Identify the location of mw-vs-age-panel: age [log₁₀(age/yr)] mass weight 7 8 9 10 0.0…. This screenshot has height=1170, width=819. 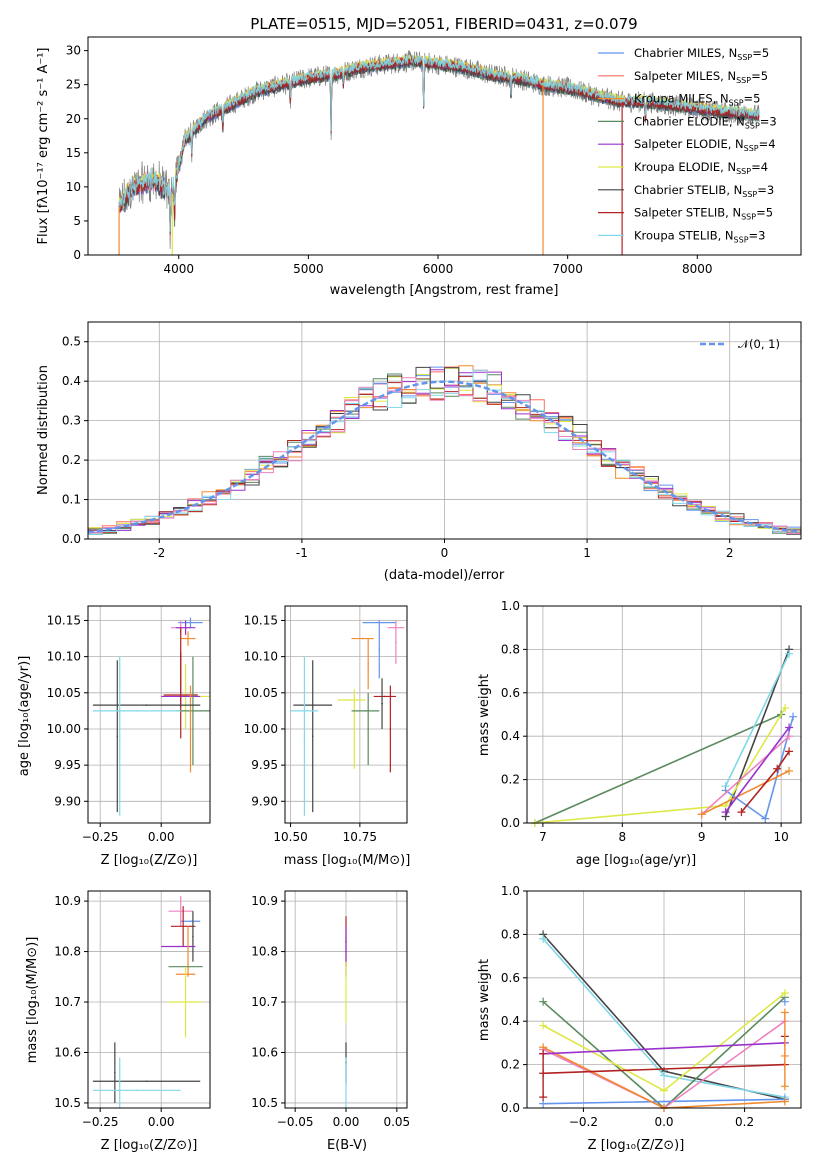
(639, 733).